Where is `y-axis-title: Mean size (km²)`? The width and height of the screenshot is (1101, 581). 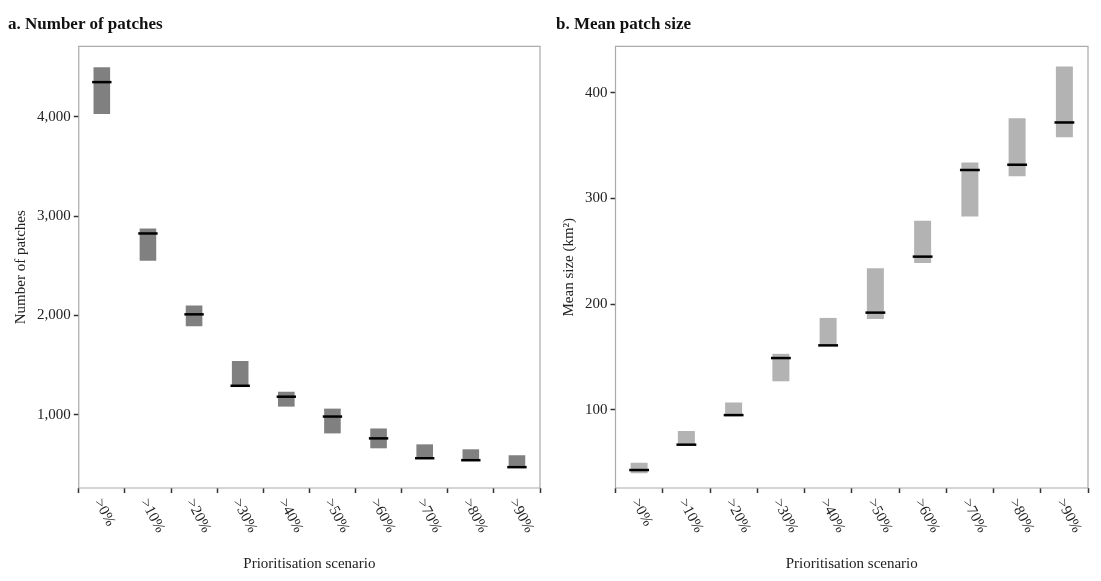 y-axis-title: Mean size (km²) is located at coordinates (568, 267).